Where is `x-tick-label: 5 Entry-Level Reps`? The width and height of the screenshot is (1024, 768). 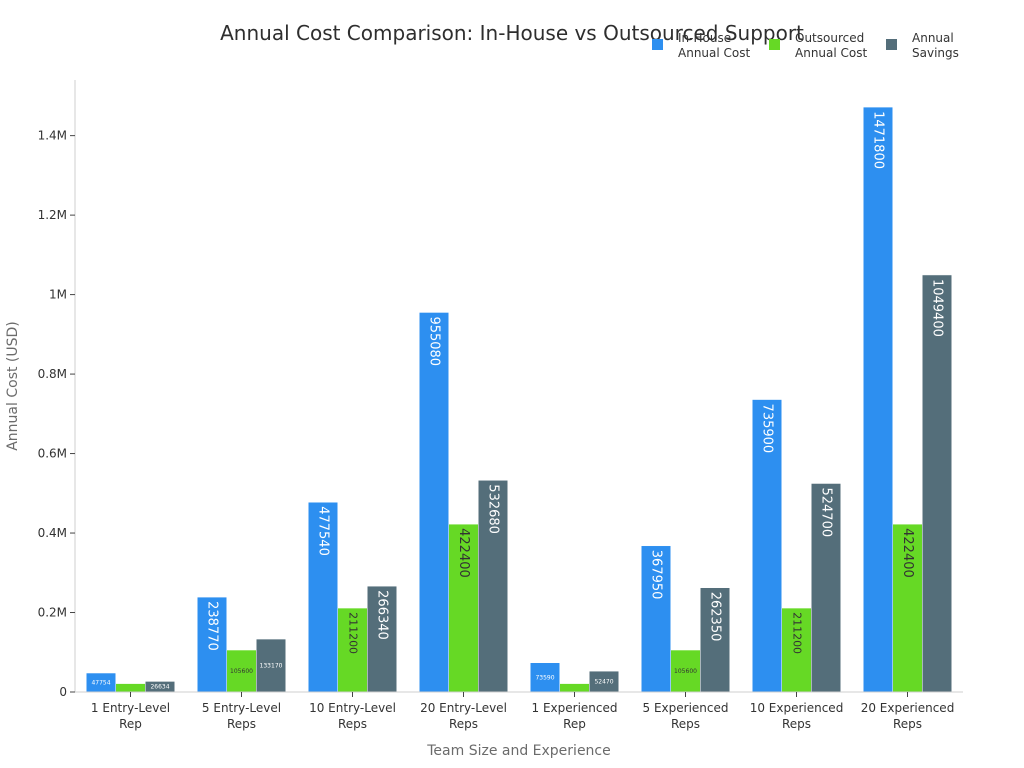 x-tick-label: 5 Entry-Level Reps is located at coordinates (241, 716).